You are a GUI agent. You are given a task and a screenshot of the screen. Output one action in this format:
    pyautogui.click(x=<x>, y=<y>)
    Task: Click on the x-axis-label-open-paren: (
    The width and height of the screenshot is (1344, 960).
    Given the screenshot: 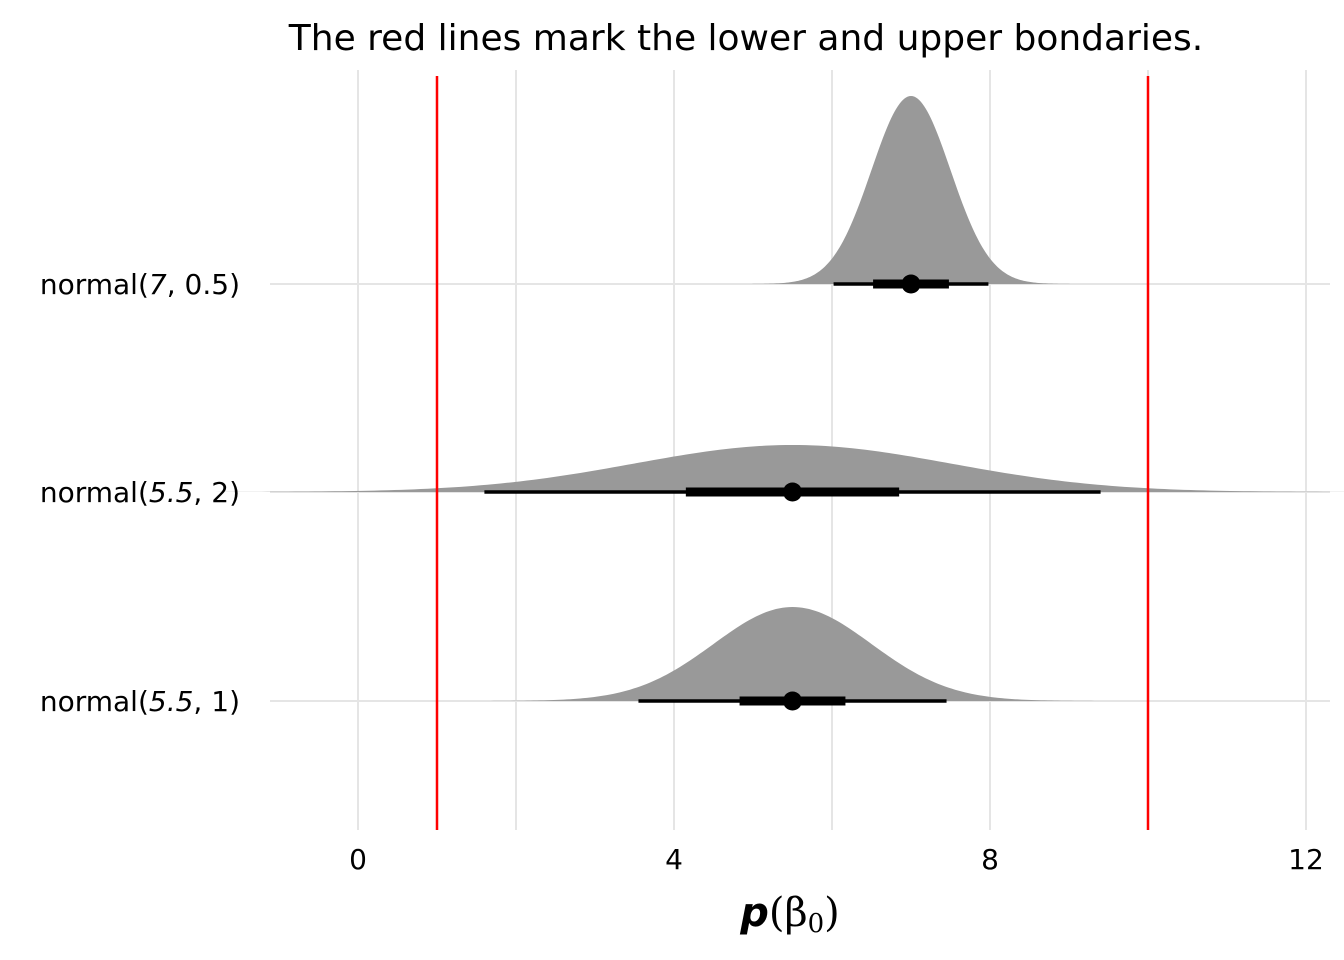 What is the action you would take?
    pyautogui.click(x=777, y=913)
    